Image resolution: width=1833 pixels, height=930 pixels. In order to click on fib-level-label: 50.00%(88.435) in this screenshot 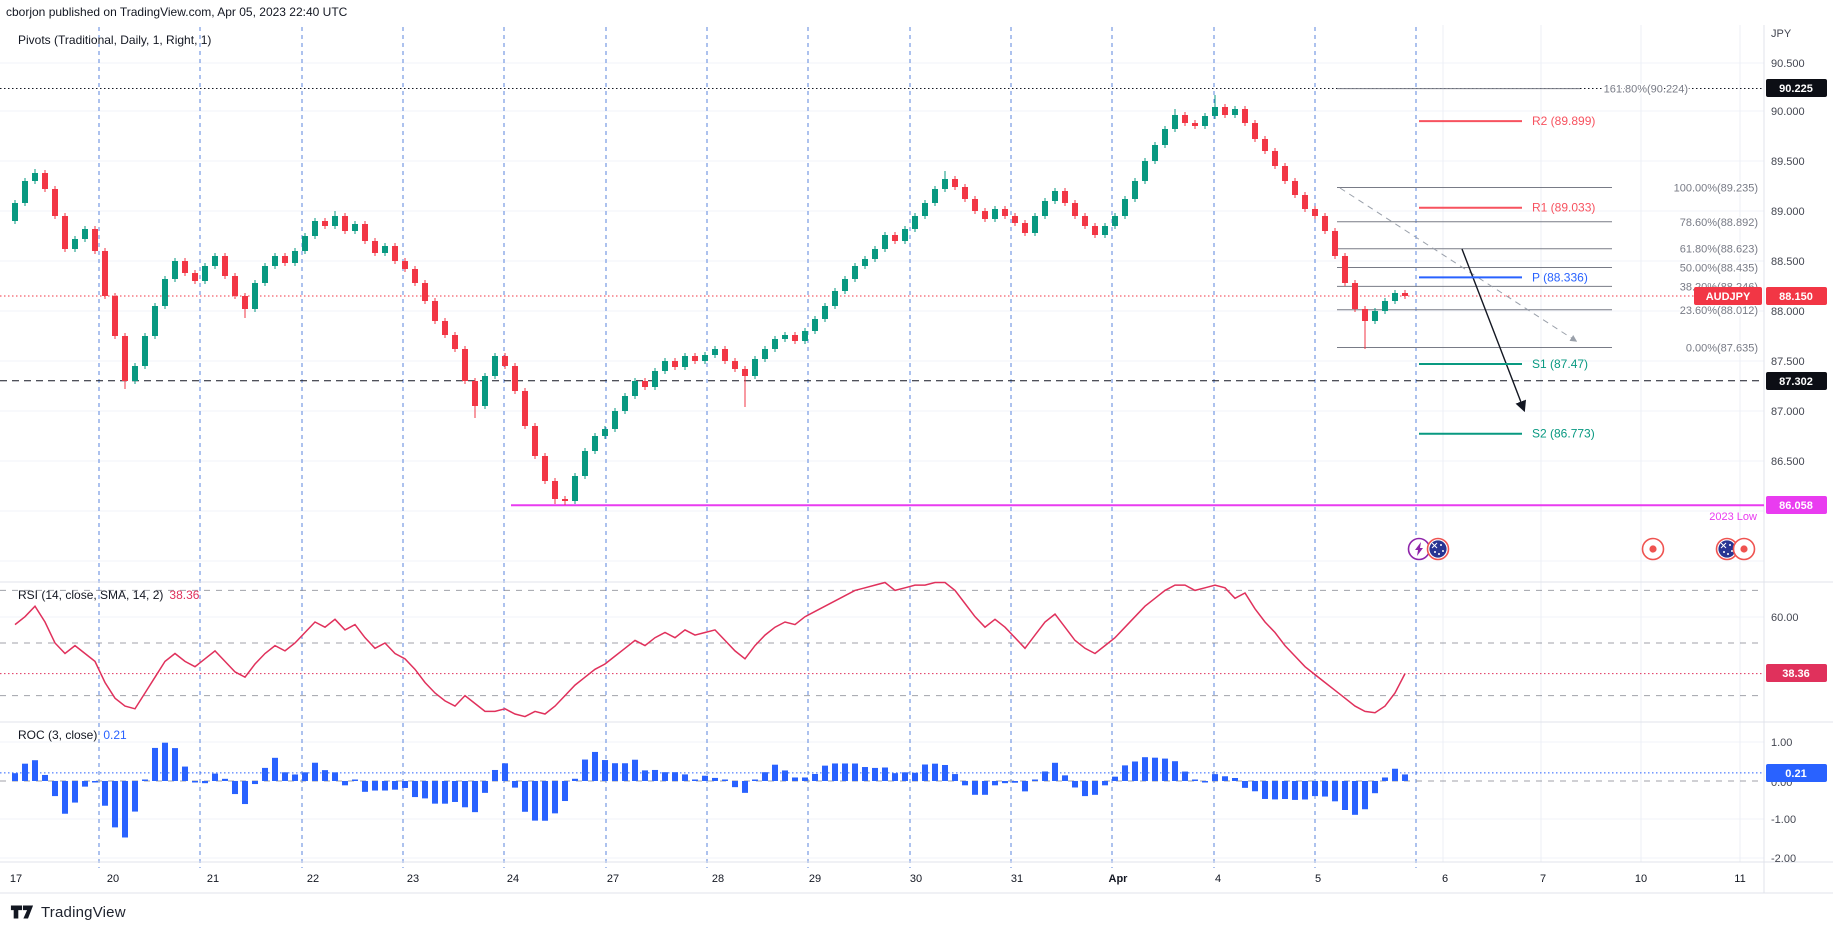, I will do `click(1719, 269)`.